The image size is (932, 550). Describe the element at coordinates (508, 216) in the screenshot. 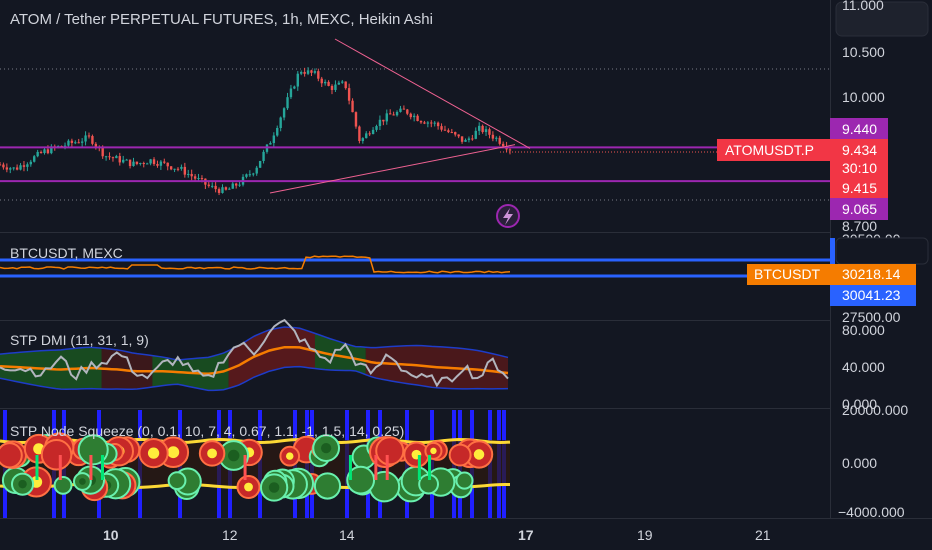

I see `lightning-icon` at that location.